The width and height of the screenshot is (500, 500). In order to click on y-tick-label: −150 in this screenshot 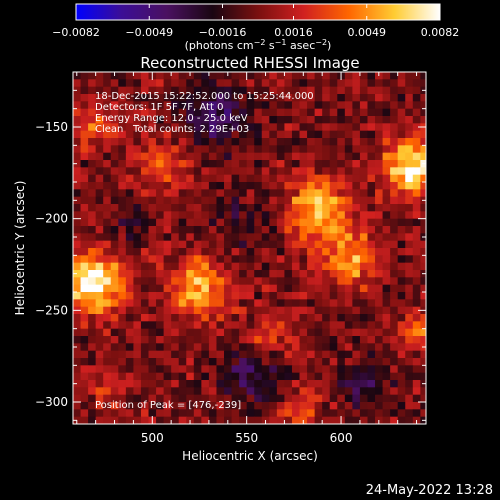, I will do `click(51, 127)`.